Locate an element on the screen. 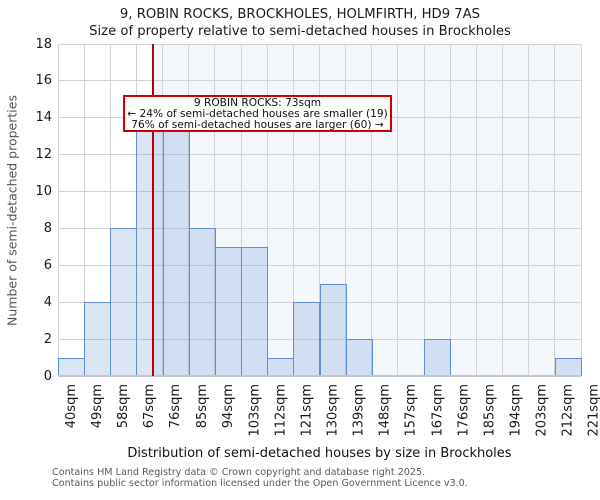  y-tick-label: 2 is located at coordinates (47, 339).